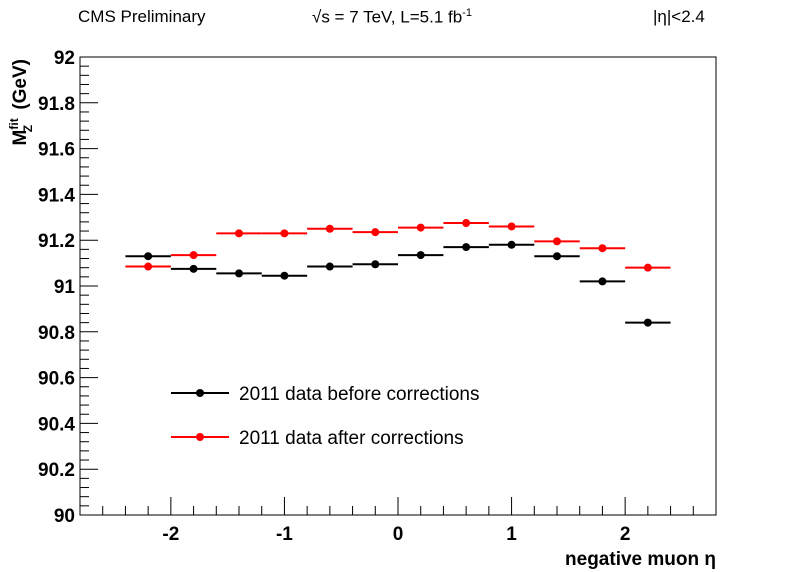  Describe the element at coordinates (359, 394) in the screenshot. I see `legend-label: 2011 data before corrections` at that location.